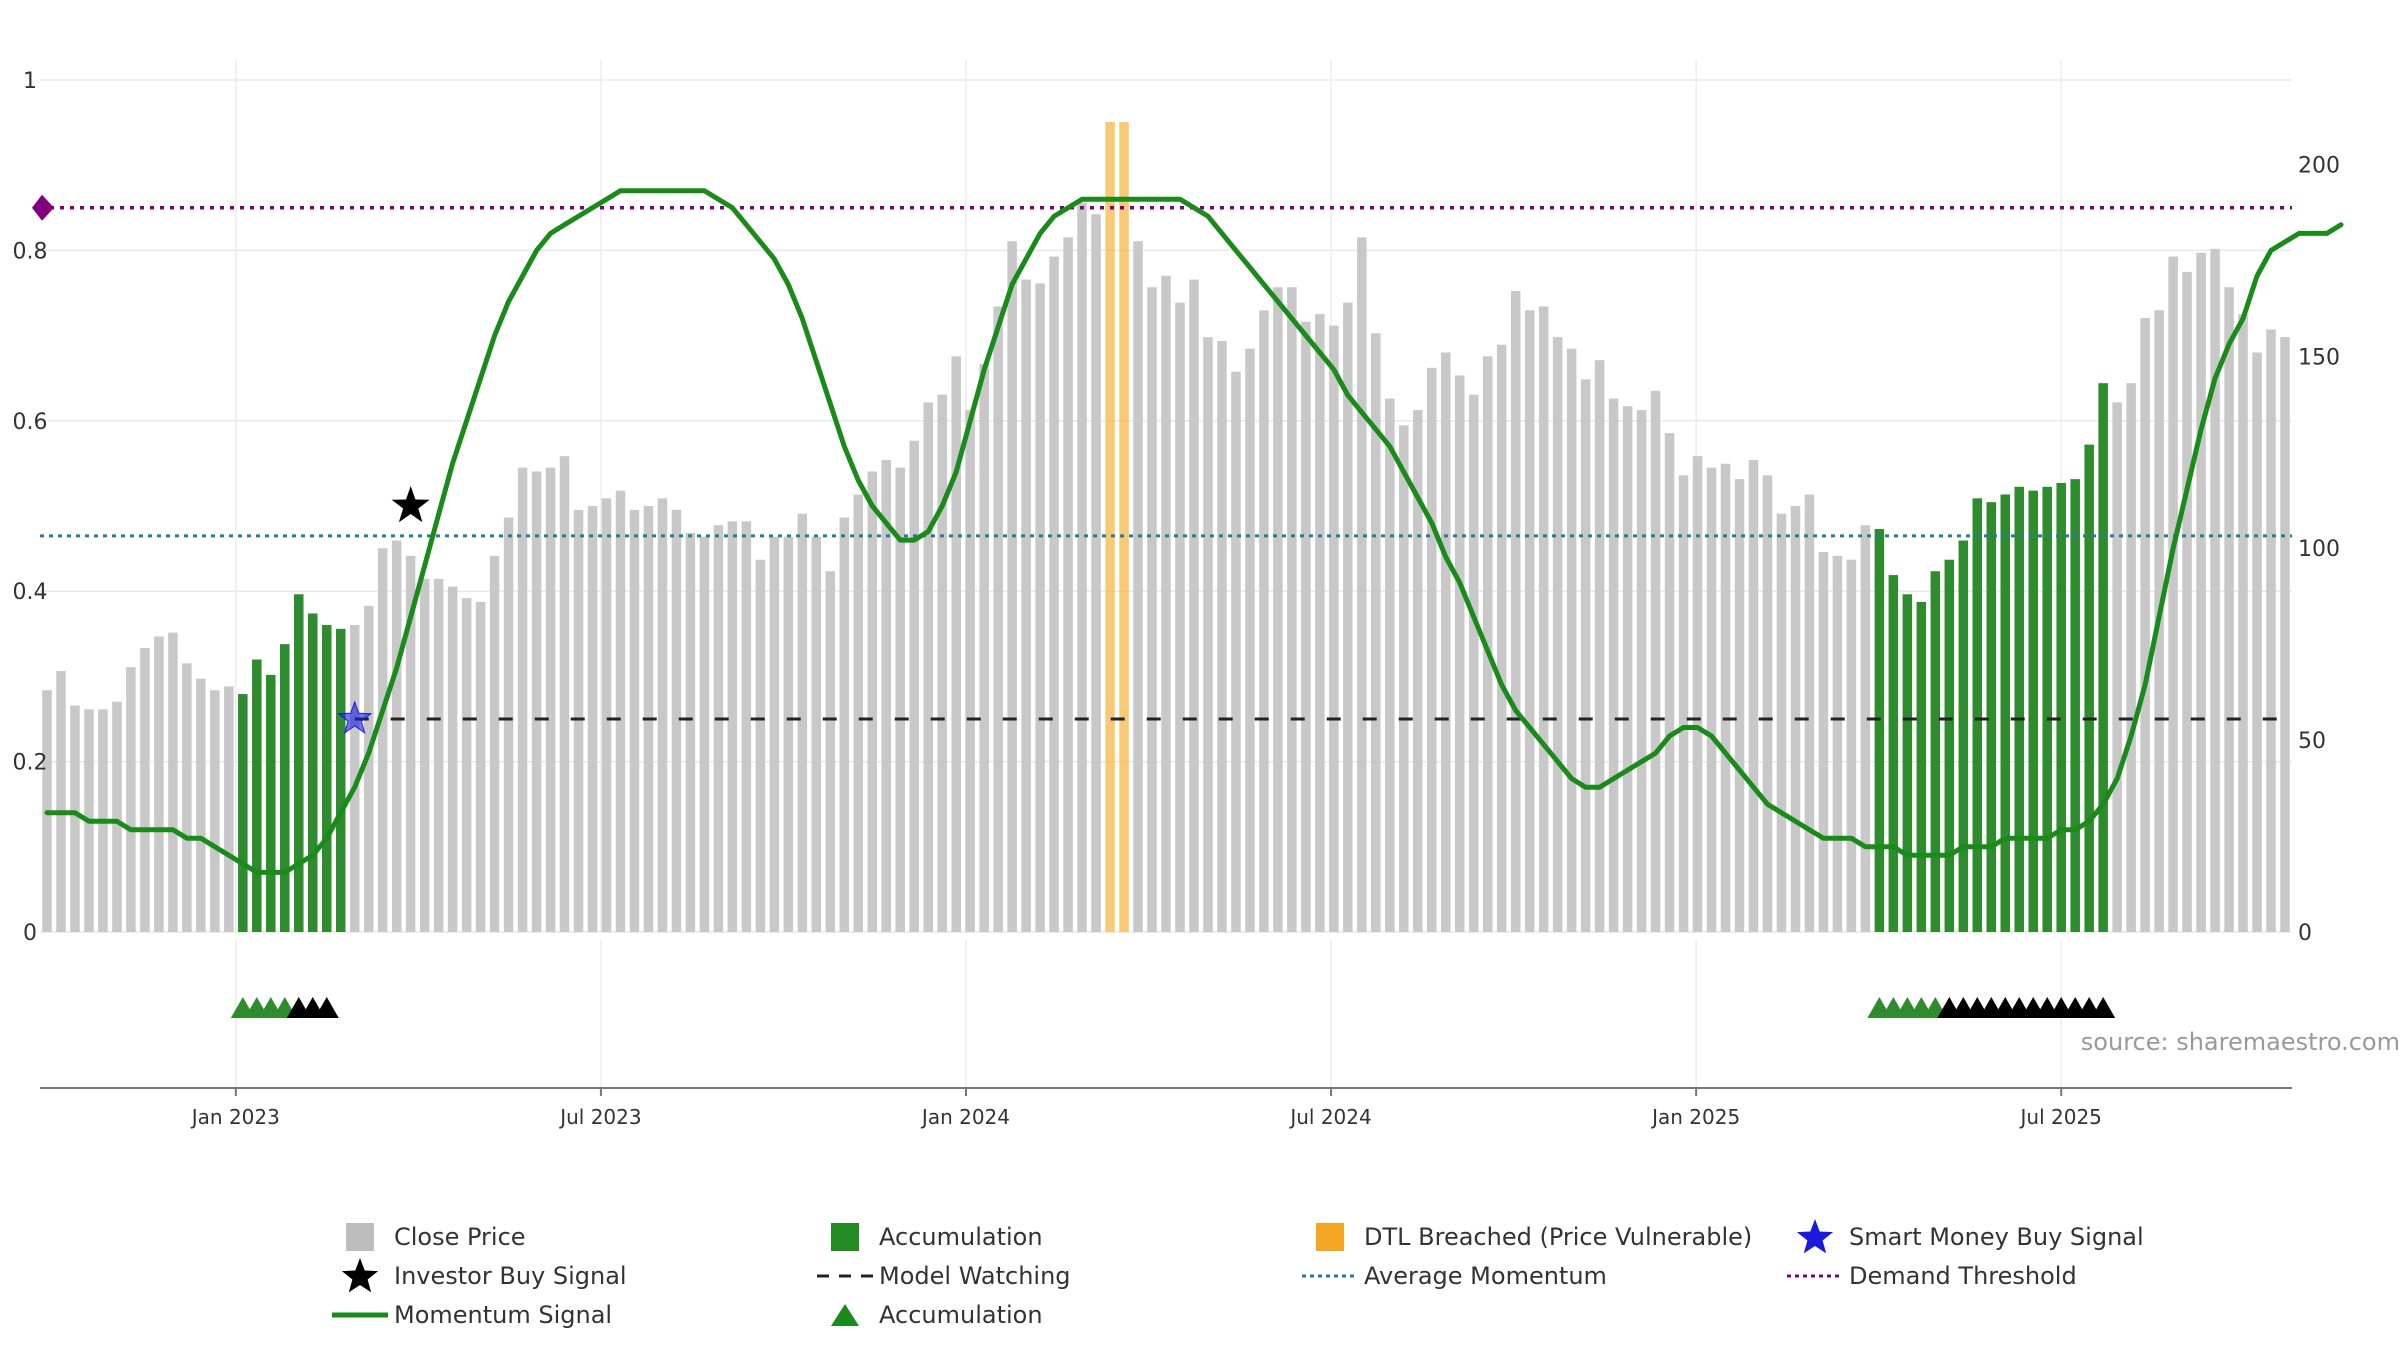 The height and width of the screenshot is (1350, 2400). What do you see at coordinates (2060, 1117) in the screenshot?
I see `x-tick-label: Jul 2025` at bounding box center [2060, 1117].